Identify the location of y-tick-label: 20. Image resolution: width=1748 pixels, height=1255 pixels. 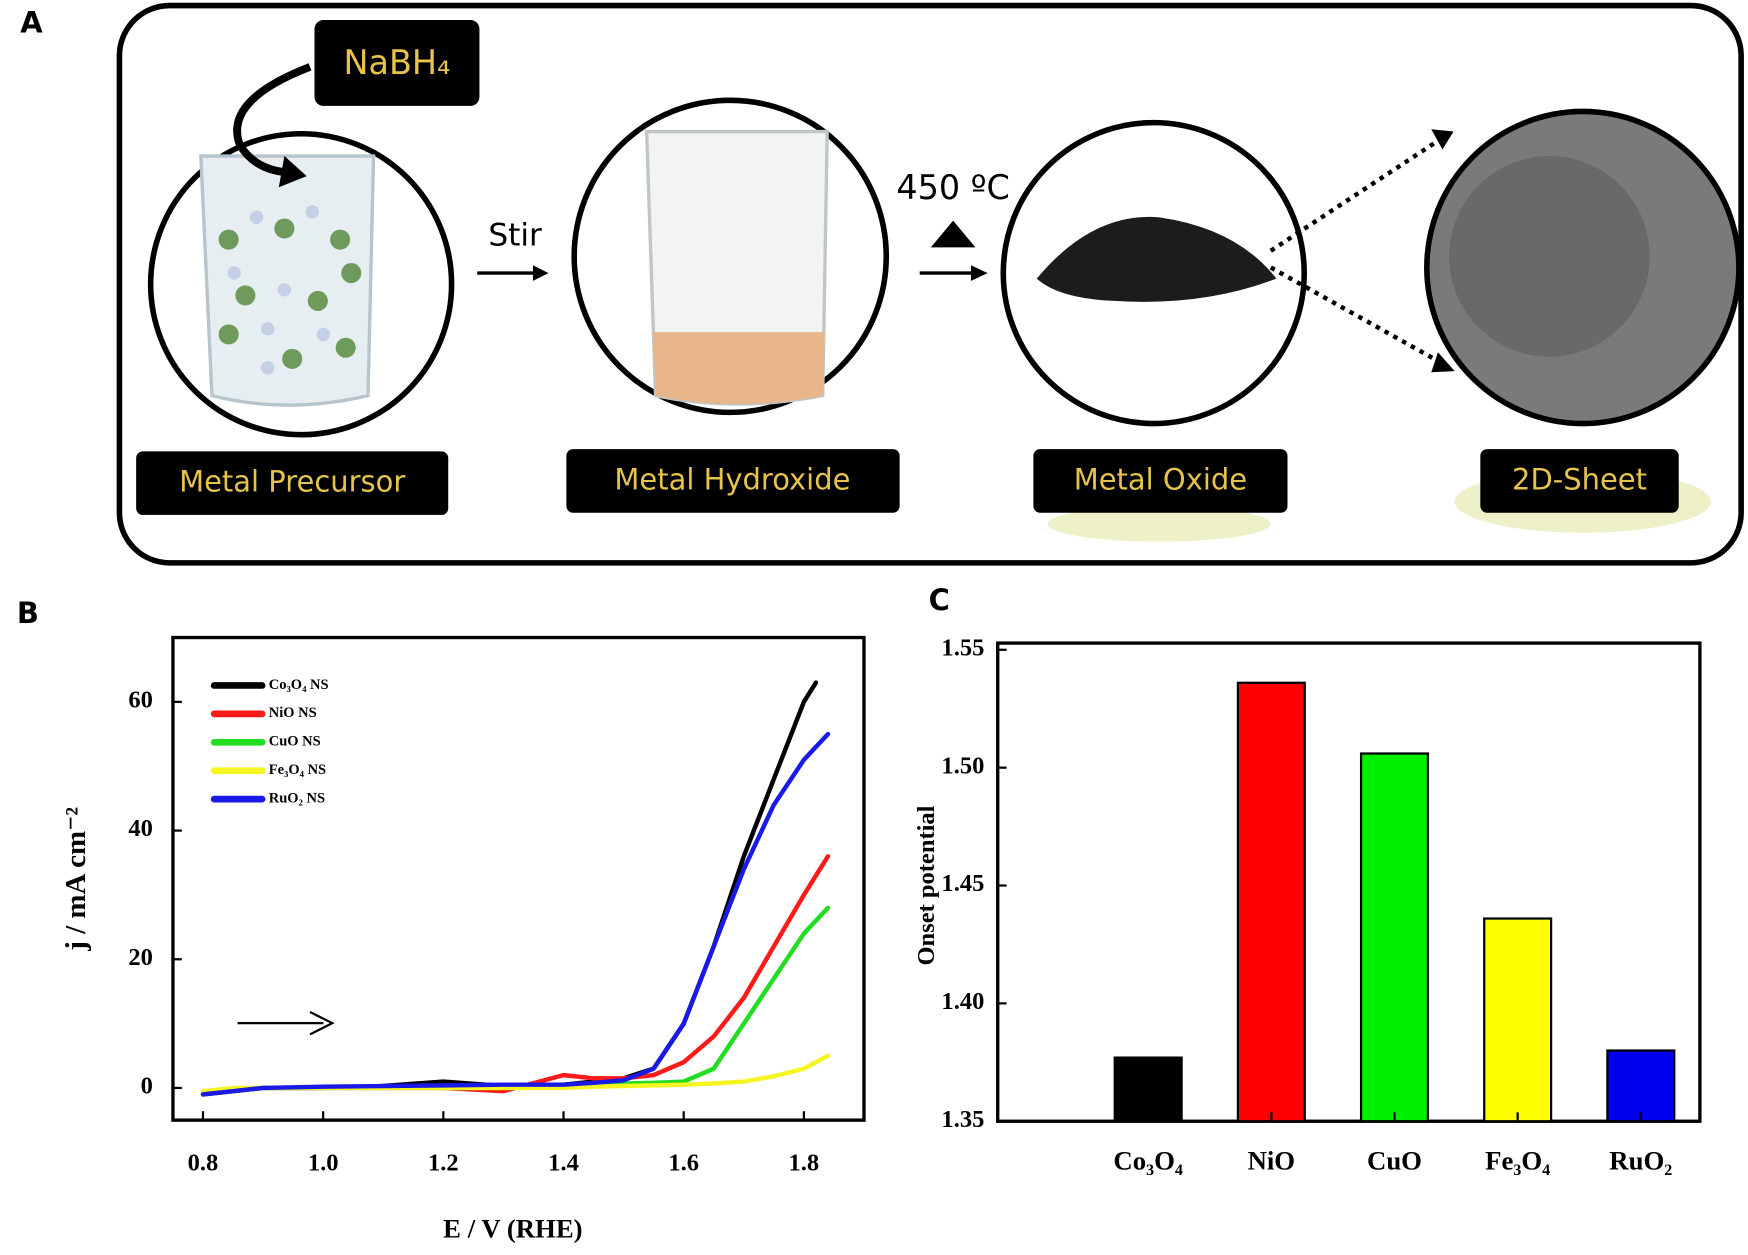
(140, 957).